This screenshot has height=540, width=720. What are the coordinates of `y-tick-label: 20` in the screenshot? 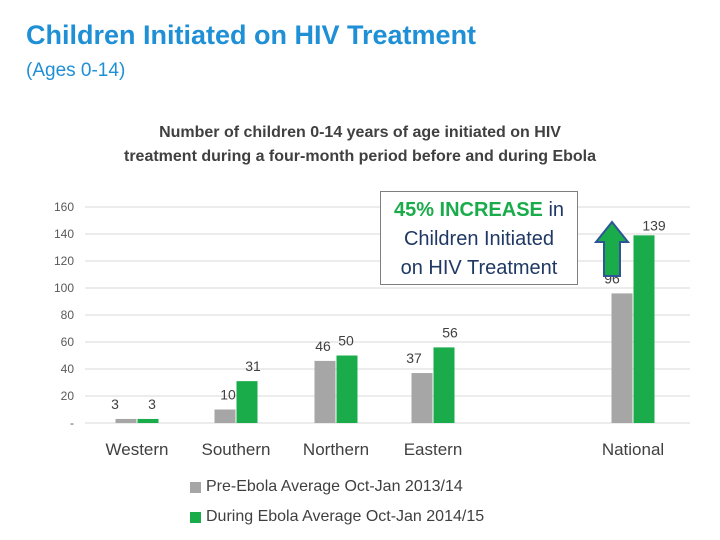 It's located at (68, 396).